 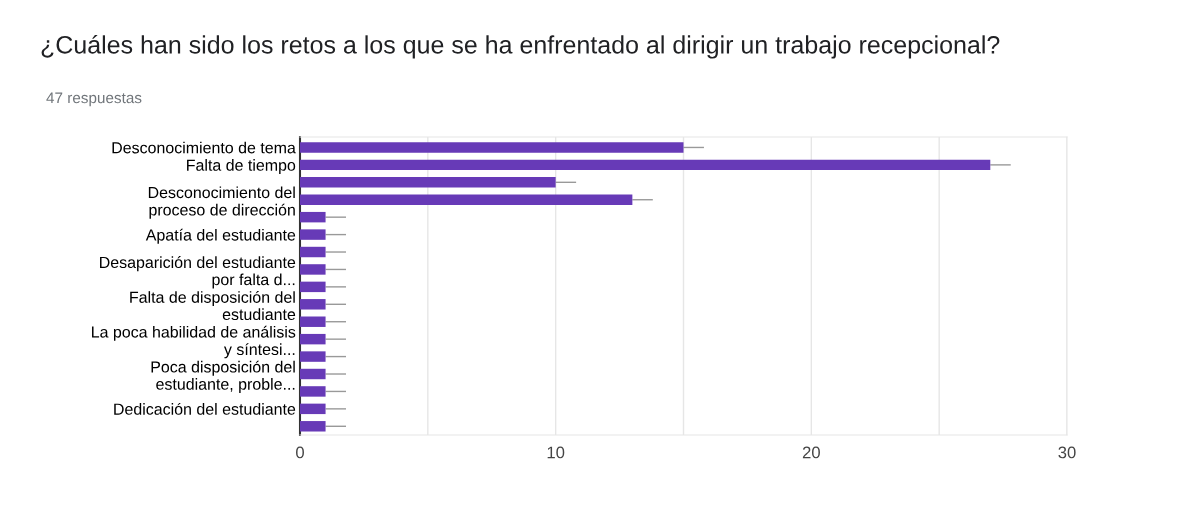 What do you see at coordinates (1067, 452) in the screenshot?
I see `x-tick-label: 30` at bounding box center [1067, 452].